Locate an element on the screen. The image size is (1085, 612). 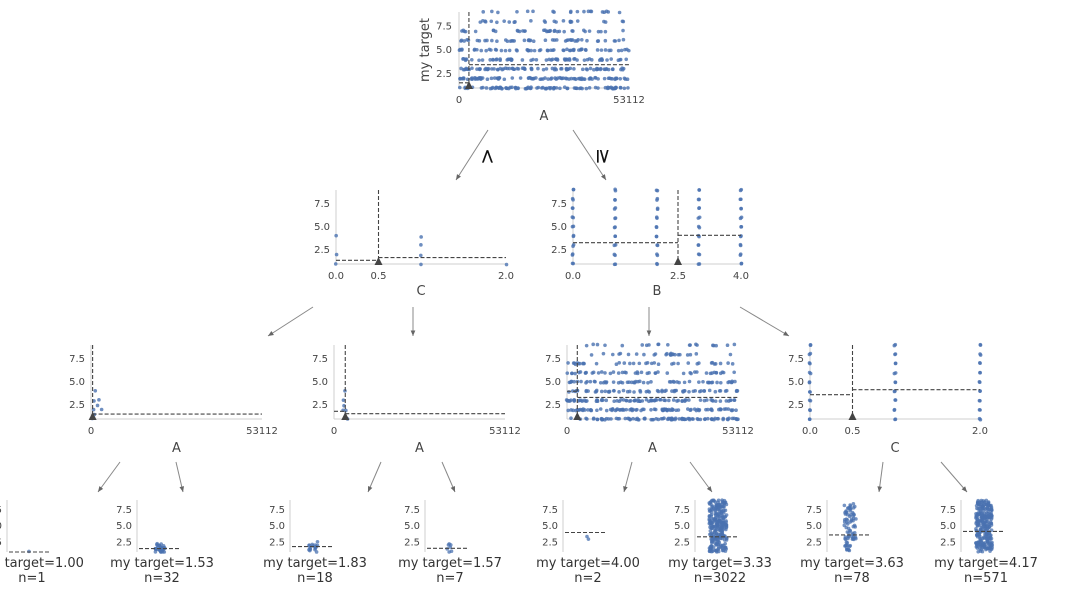
tree-edge is located at coordinates (954, 477).